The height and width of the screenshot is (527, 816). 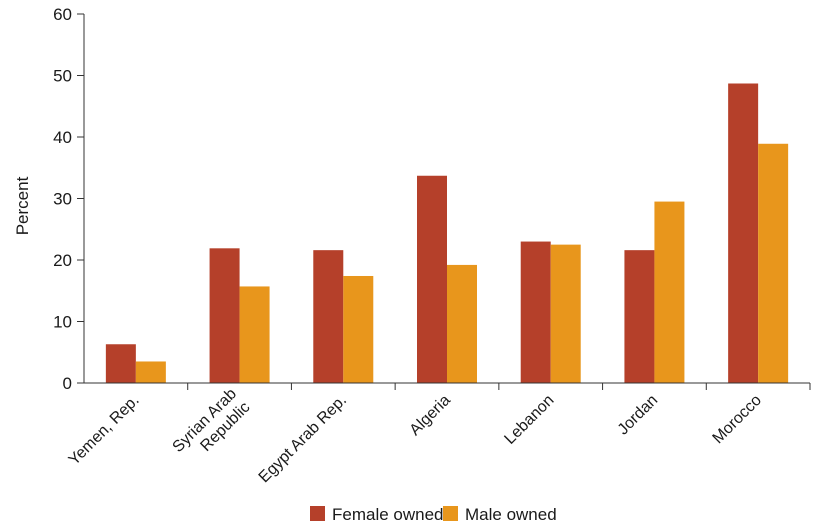 I want to click on x-tick-label: Jordan, so click(x=638, y=415).